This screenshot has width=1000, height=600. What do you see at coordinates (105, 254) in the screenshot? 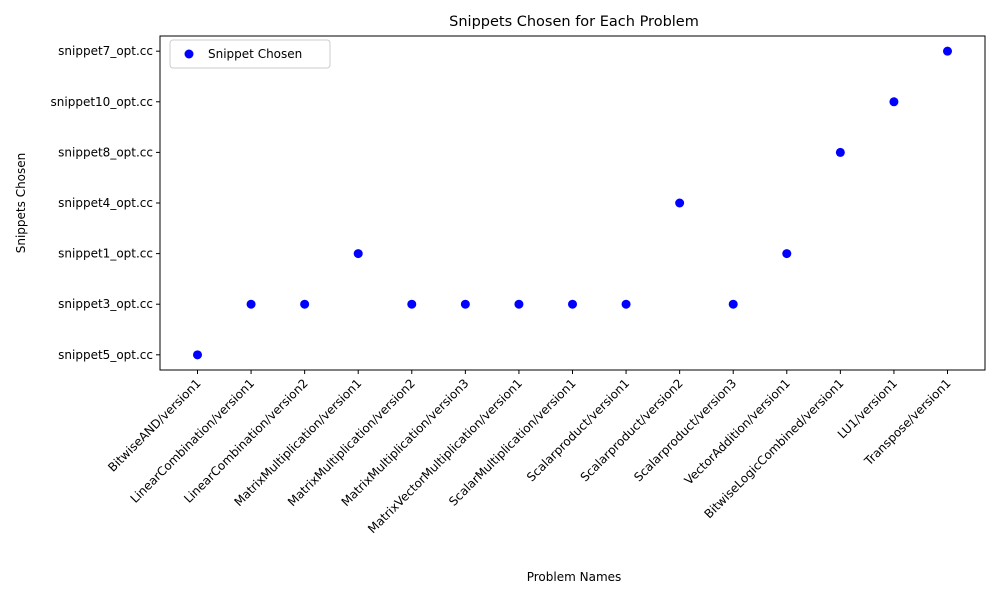
I see `y-tick-label: snippet1_opt.cc` at bounding box center [105, 254].